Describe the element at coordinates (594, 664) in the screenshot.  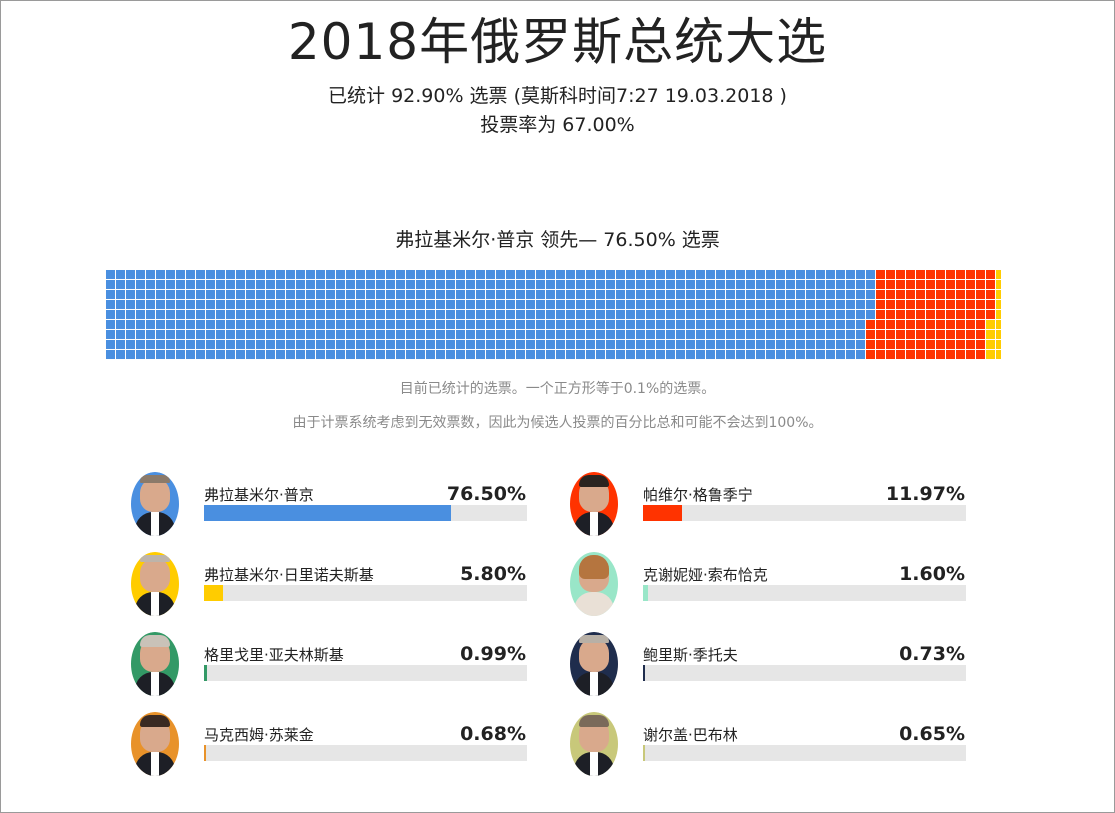
I see `candidate-photo` at that location.